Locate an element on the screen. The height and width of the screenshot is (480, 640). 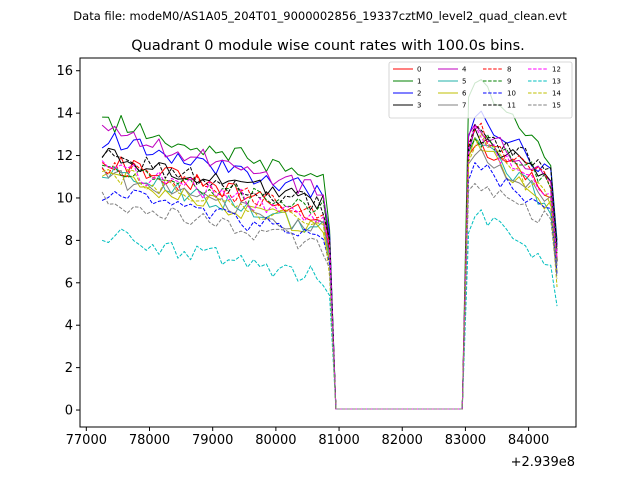
y-tick-label: 14 is located at coordinates (64, 114).